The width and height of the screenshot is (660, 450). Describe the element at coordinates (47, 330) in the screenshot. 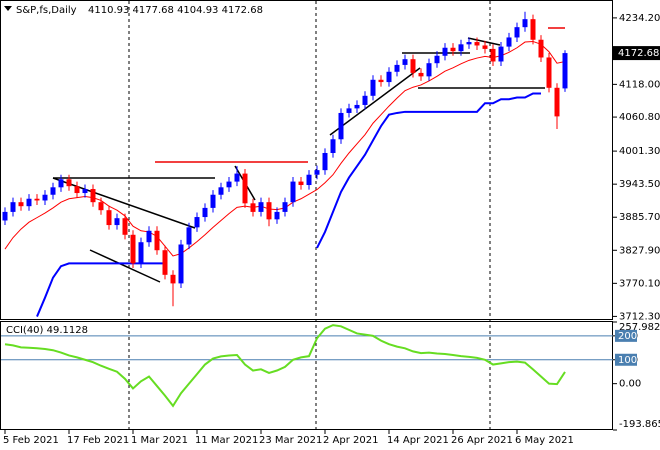

I see `indicator-title: CCI(40) 49.1128` at that location.